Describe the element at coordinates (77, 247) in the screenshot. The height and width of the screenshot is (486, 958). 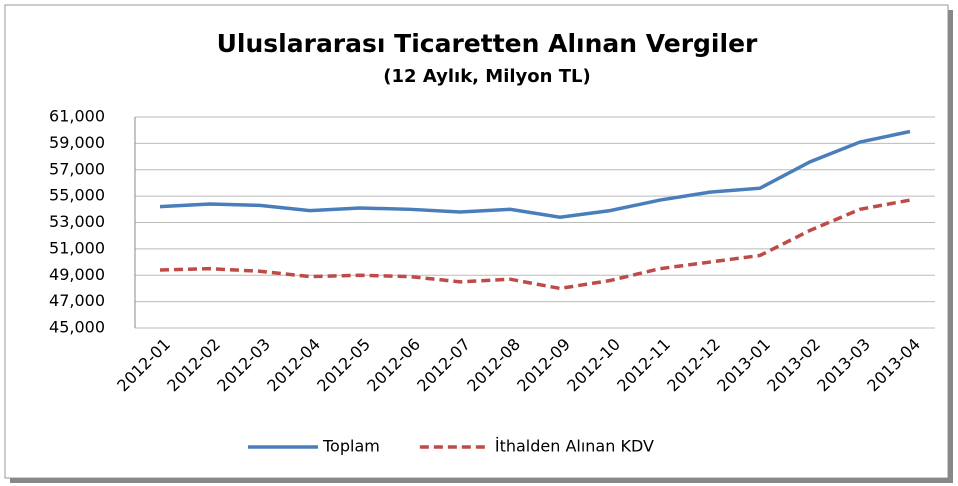
I see `y-tick-label: 51,000` at that location.